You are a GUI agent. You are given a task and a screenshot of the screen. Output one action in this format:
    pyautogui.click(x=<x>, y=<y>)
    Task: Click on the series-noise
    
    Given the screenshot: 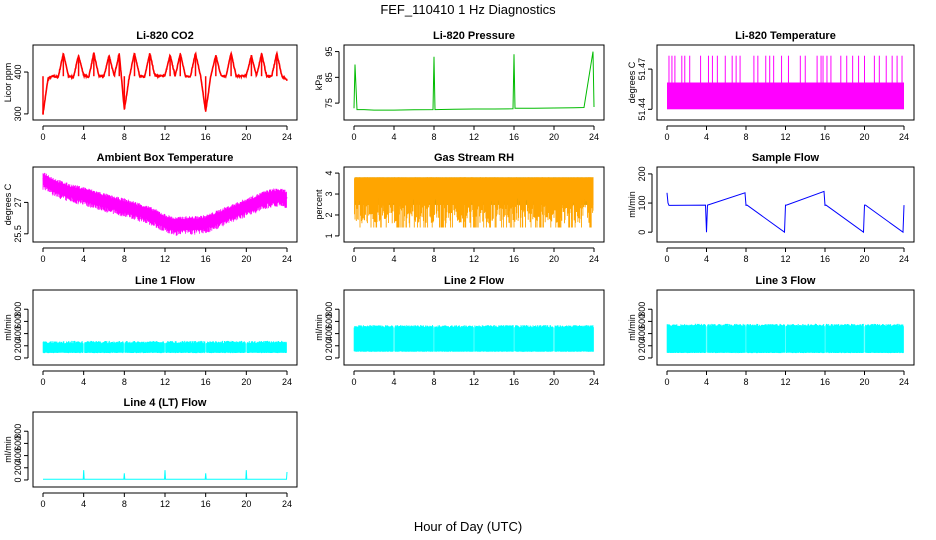 What is the action you would take?
    pyautogui.click(x=164, y=204)
    